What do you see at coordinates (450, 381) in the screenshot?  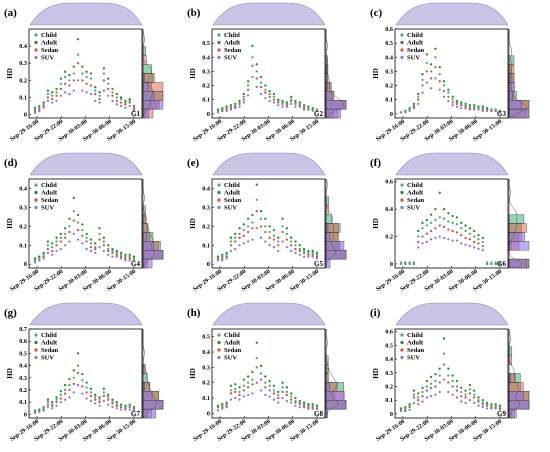 I see `series-child` at bounding box center [450, 381].